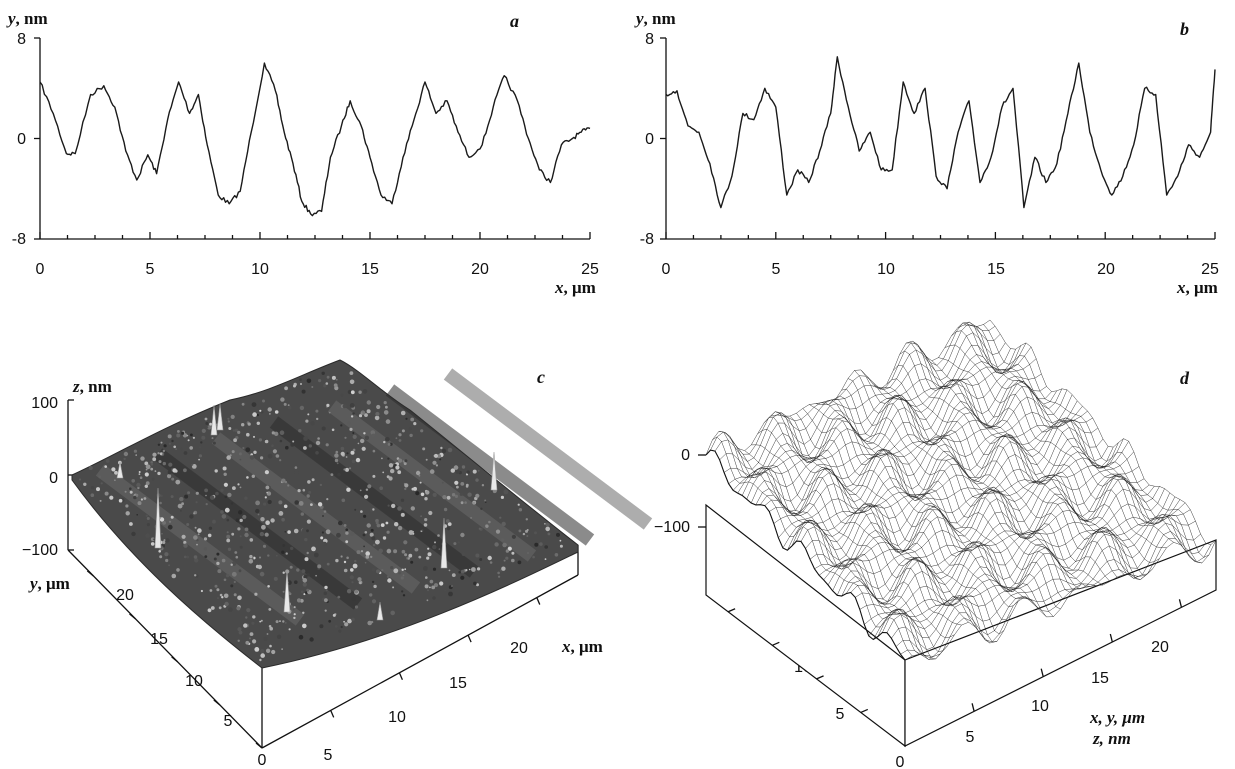 Image resolution: width=1235 pixels, height=769 pixels. What do you see at coordinates (374, 497) in the screenshot?
I see `surface-ridge` at bounding box center [374, 497].